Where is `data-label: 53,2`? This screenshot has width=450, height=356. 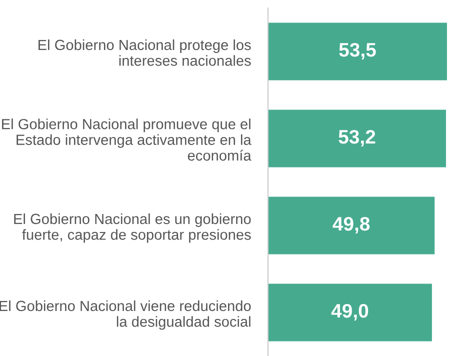
data-label: 53,2 is located at coordinates (357, 138).